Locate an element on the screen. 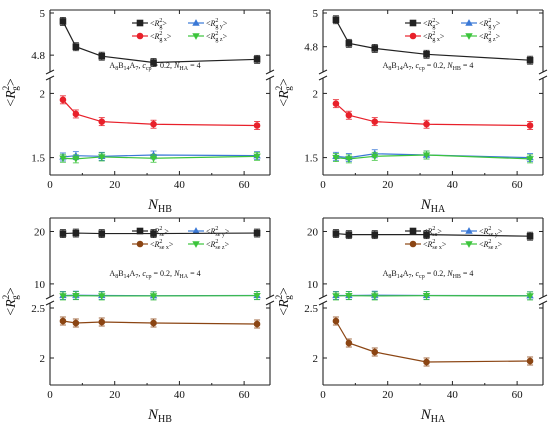 Image resolution: width=550 pixels, height=430 pixels. composition-annotation: A8B14A7, ccp = 0.2, NHB = 4 is located at coordinates (428, 274).